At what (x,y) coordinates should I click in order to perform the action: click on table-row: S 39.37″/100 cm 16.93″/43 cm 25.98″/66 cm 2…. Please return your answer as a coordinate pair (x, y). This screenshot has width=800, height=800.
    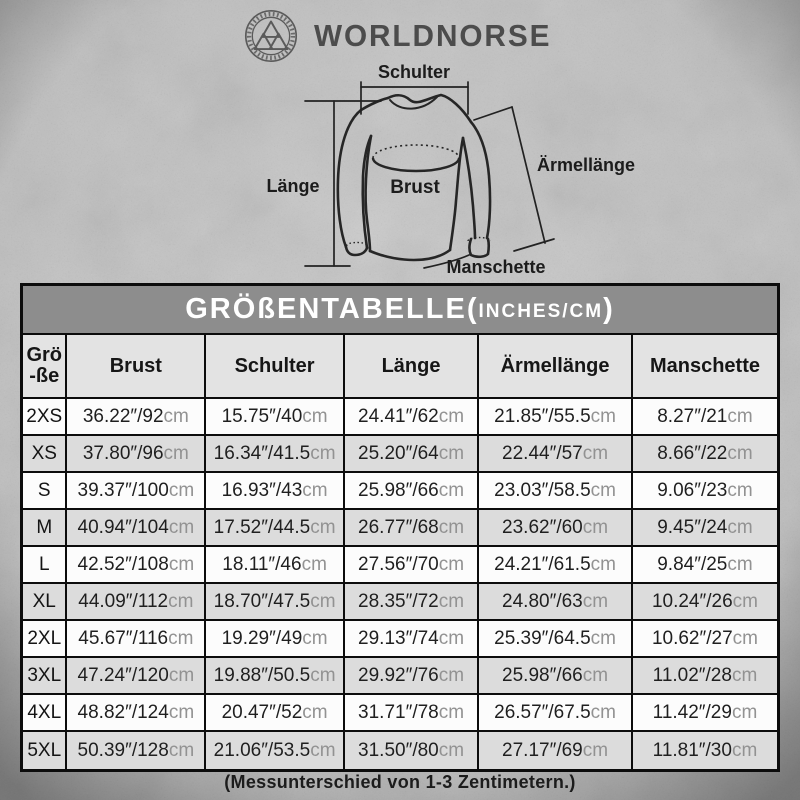
    Looking at the image, I should click on (400, 491).